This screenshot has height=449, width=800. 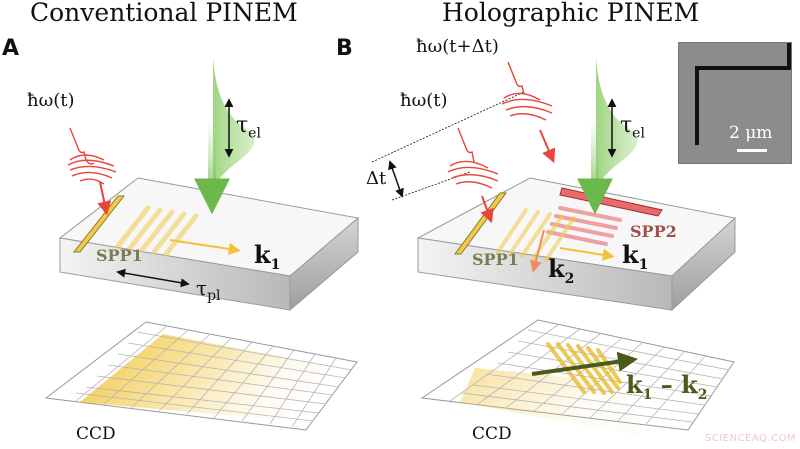 What do you see at coordinates (587, 254) in the screenshot?
I see `k1-arrow-b` at bounding box center [587, 254].